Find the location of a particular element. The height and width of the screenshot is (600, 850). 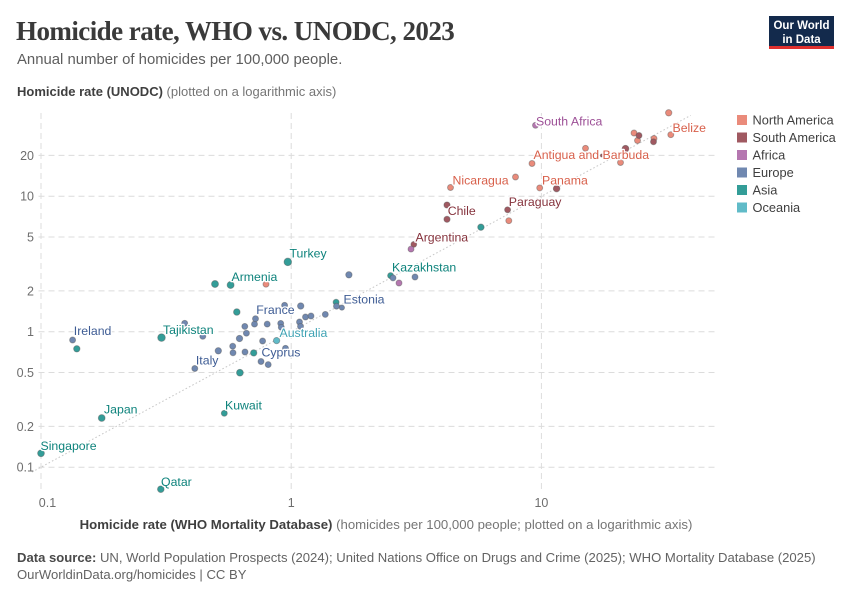

svg-text: Armenia is located at coordinates (255, 277).